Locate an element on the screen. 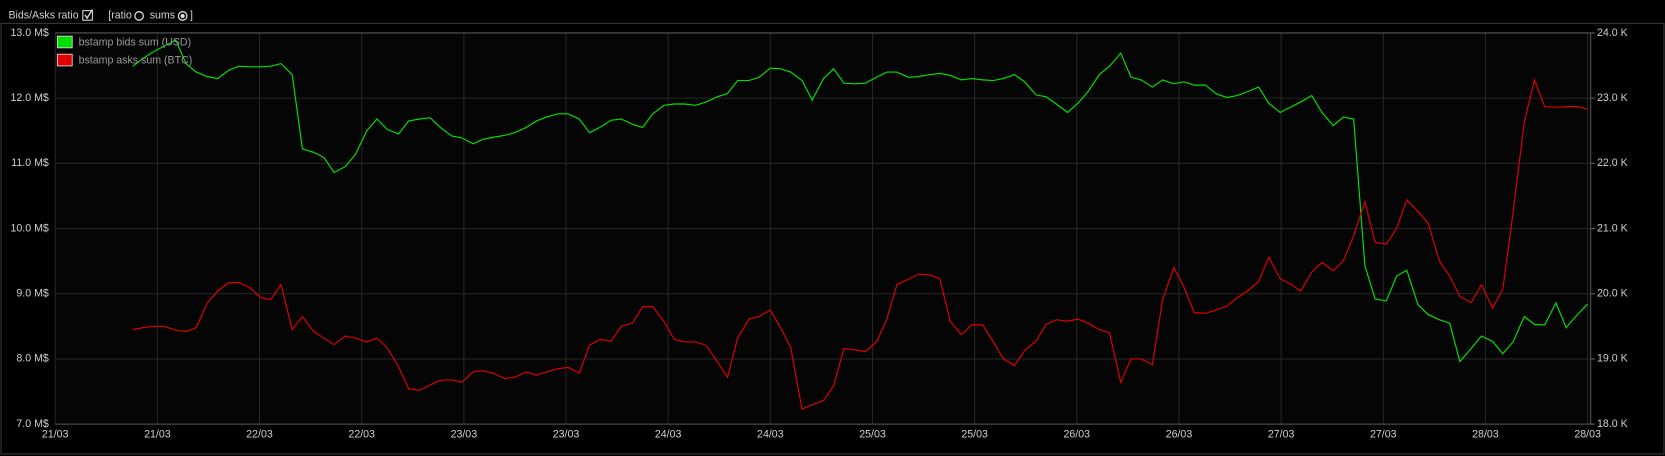  sums-radio is located at coordinates (182, 16).